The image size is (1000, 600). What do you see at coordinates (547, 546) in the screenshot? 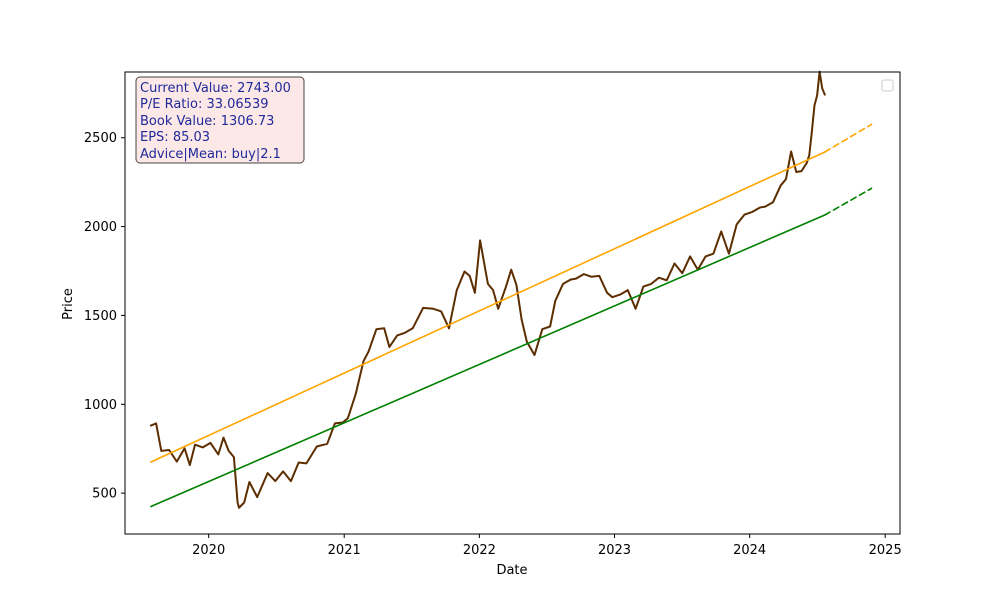
I see `x-axis-ticks: 2020 2021 2022 2023 2024 2025` at bounding box center [547, 546].